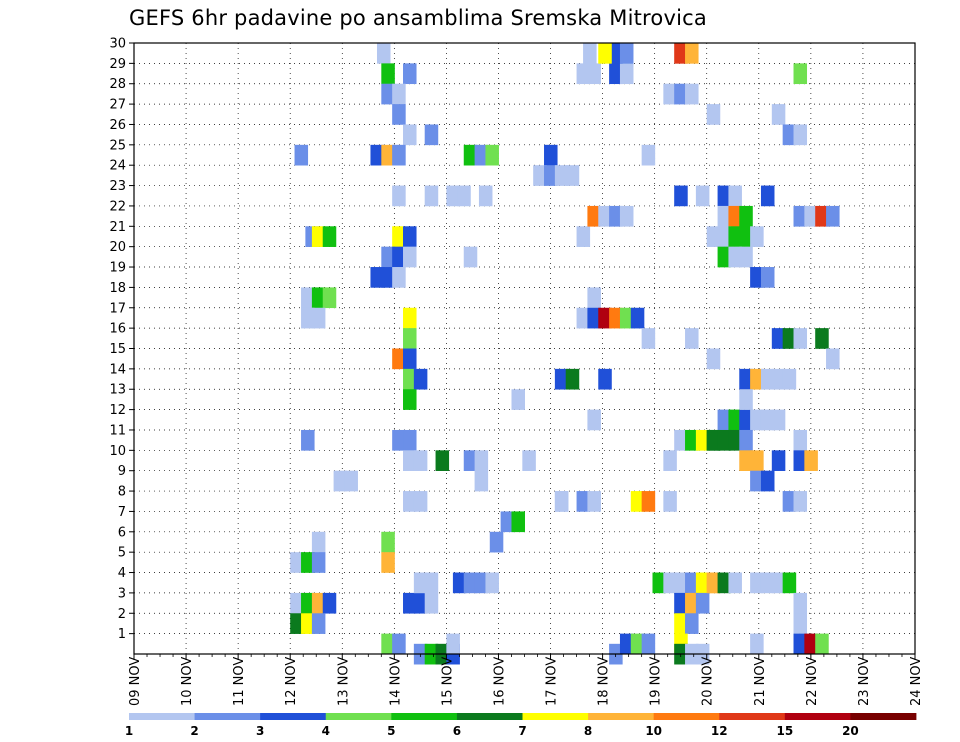  I want to click on x-tick-label: 12 NOV, so click(291, 681).